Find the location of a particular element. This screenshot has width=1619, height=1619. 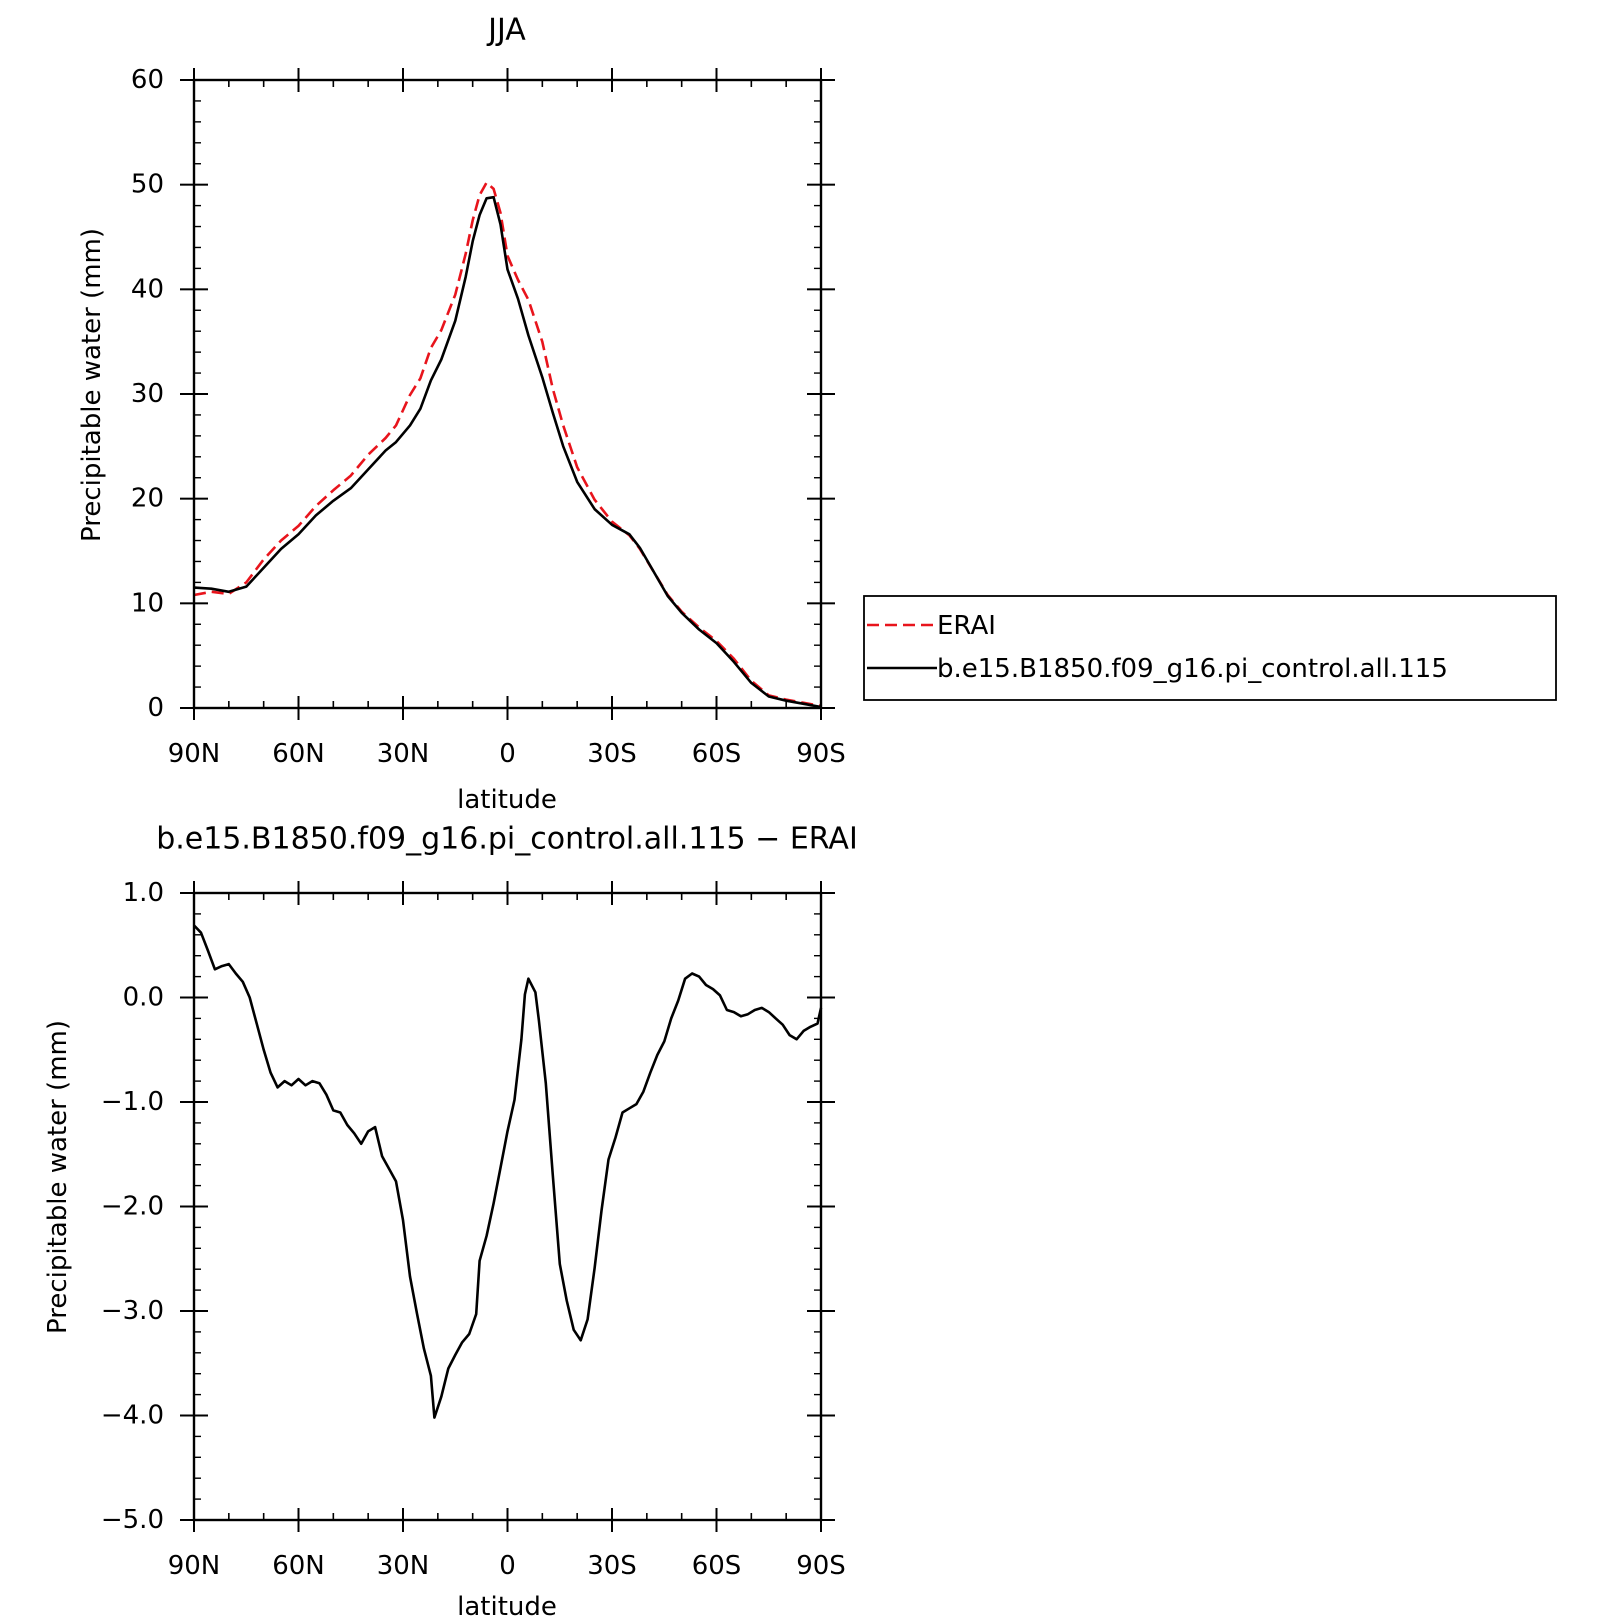

legend-label-erai: ERAI is located at coordinates (966, 626).